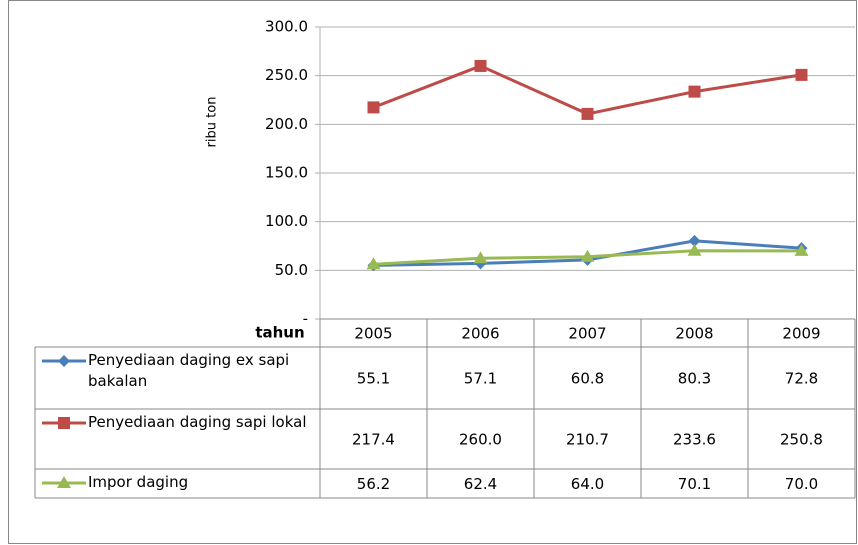 This screenshot has width=858, height=545. Describe the element at coordinates (373, 379) in the screenshot. I see `data-label: 55.1` at that location.